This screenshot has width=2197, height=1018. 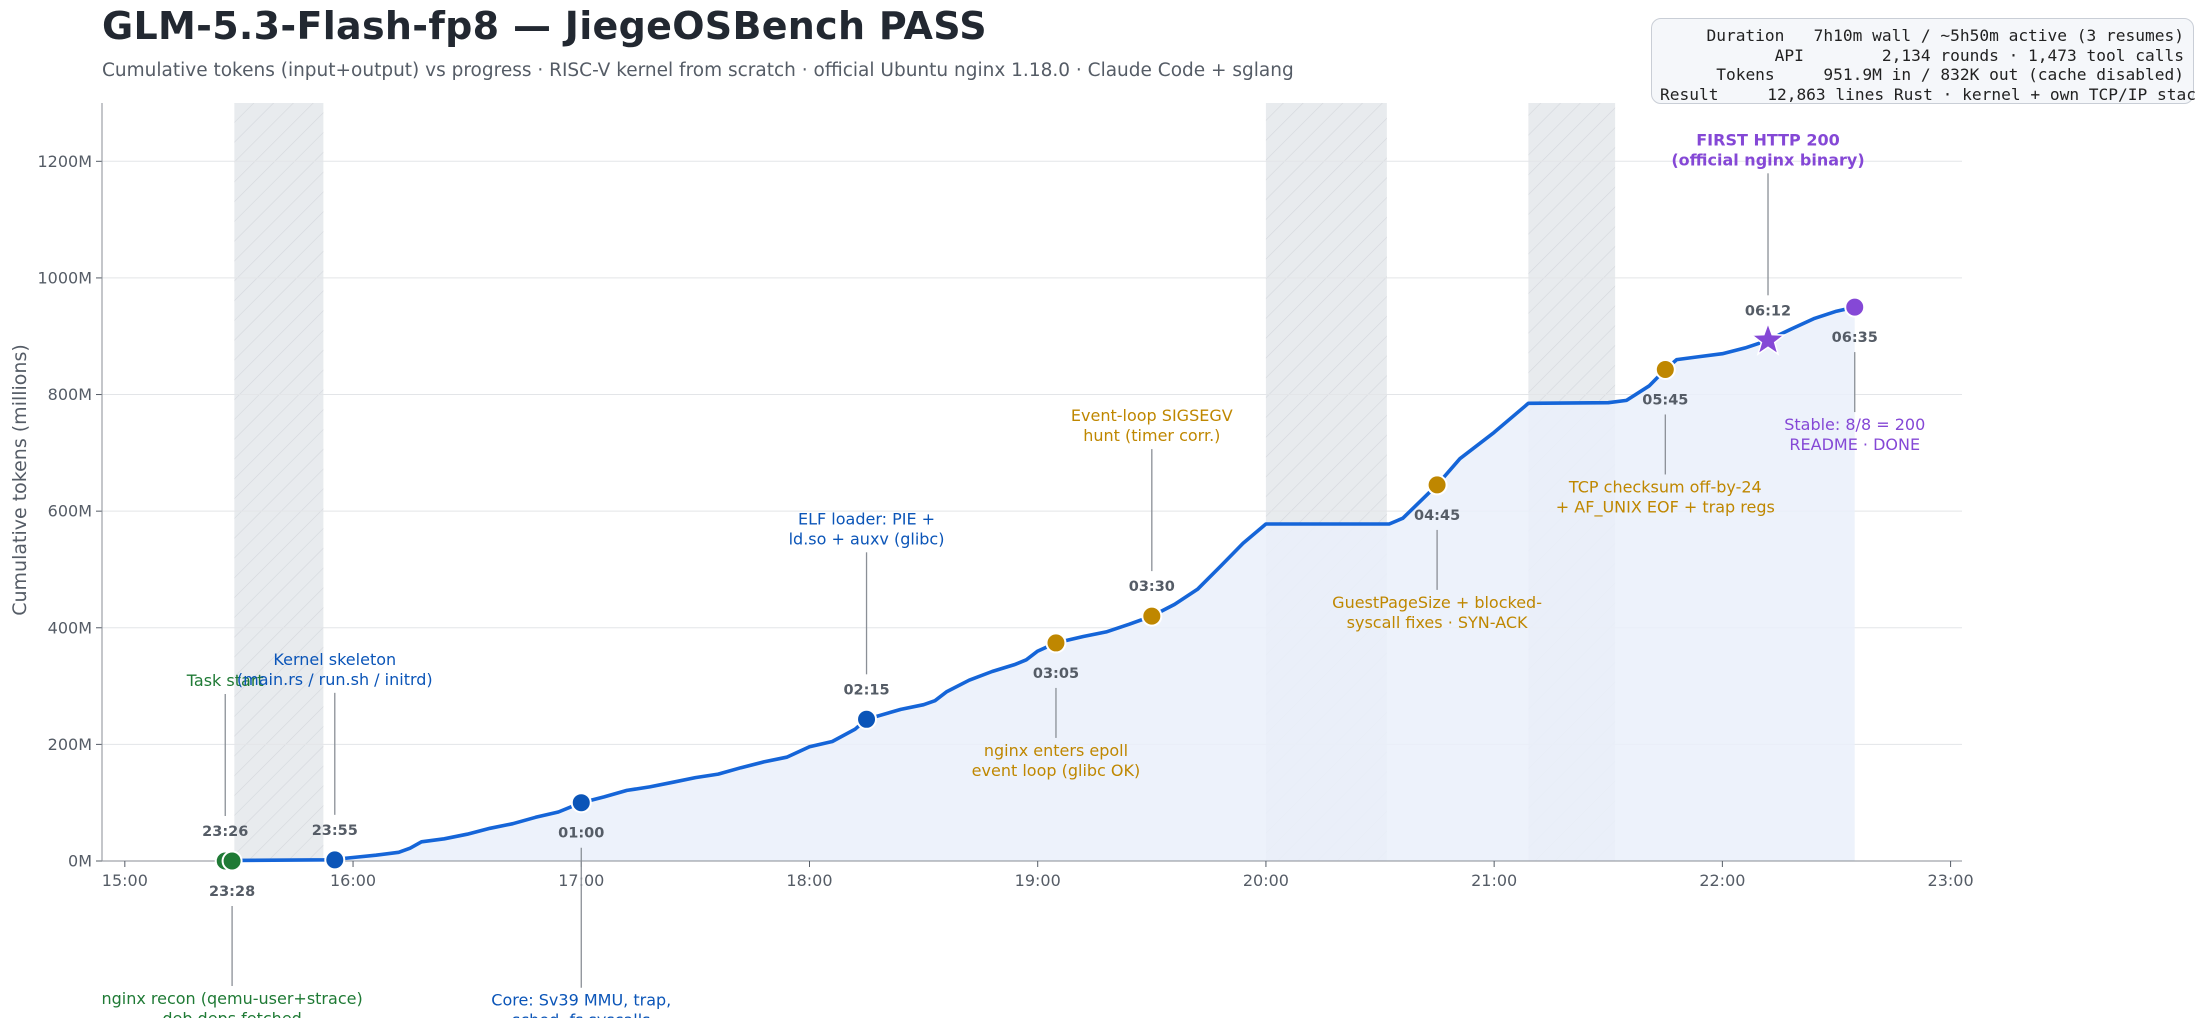 What do you see at coordinates (335, 679) in the screenshot?
I see `milestone-label: (main.rs / run.sh / initrd)` at bounding box center [335, 679].